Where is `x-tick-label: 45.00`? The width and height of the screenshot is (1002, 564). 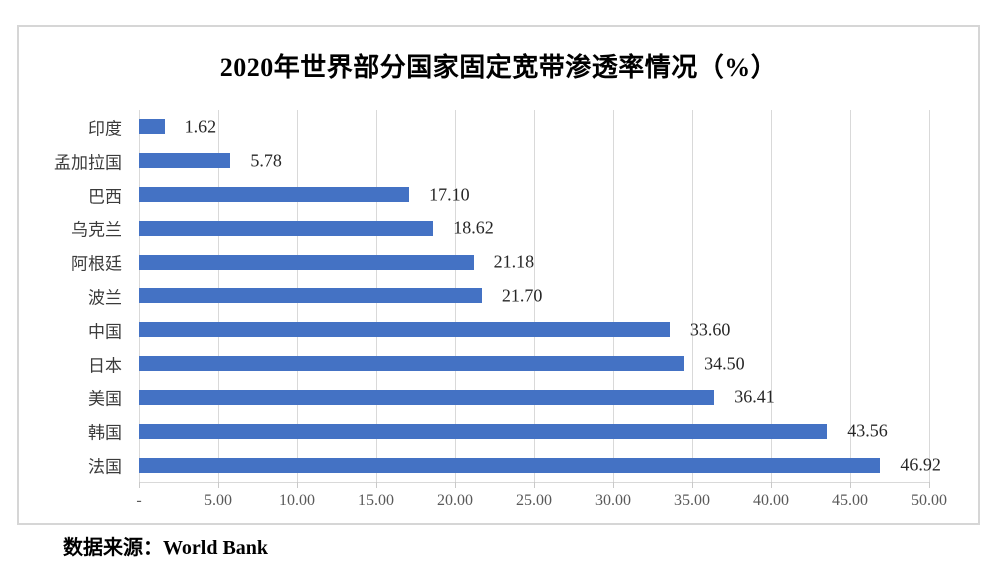 x-tick-label: 45.00 is located at coordinates (850, 500).